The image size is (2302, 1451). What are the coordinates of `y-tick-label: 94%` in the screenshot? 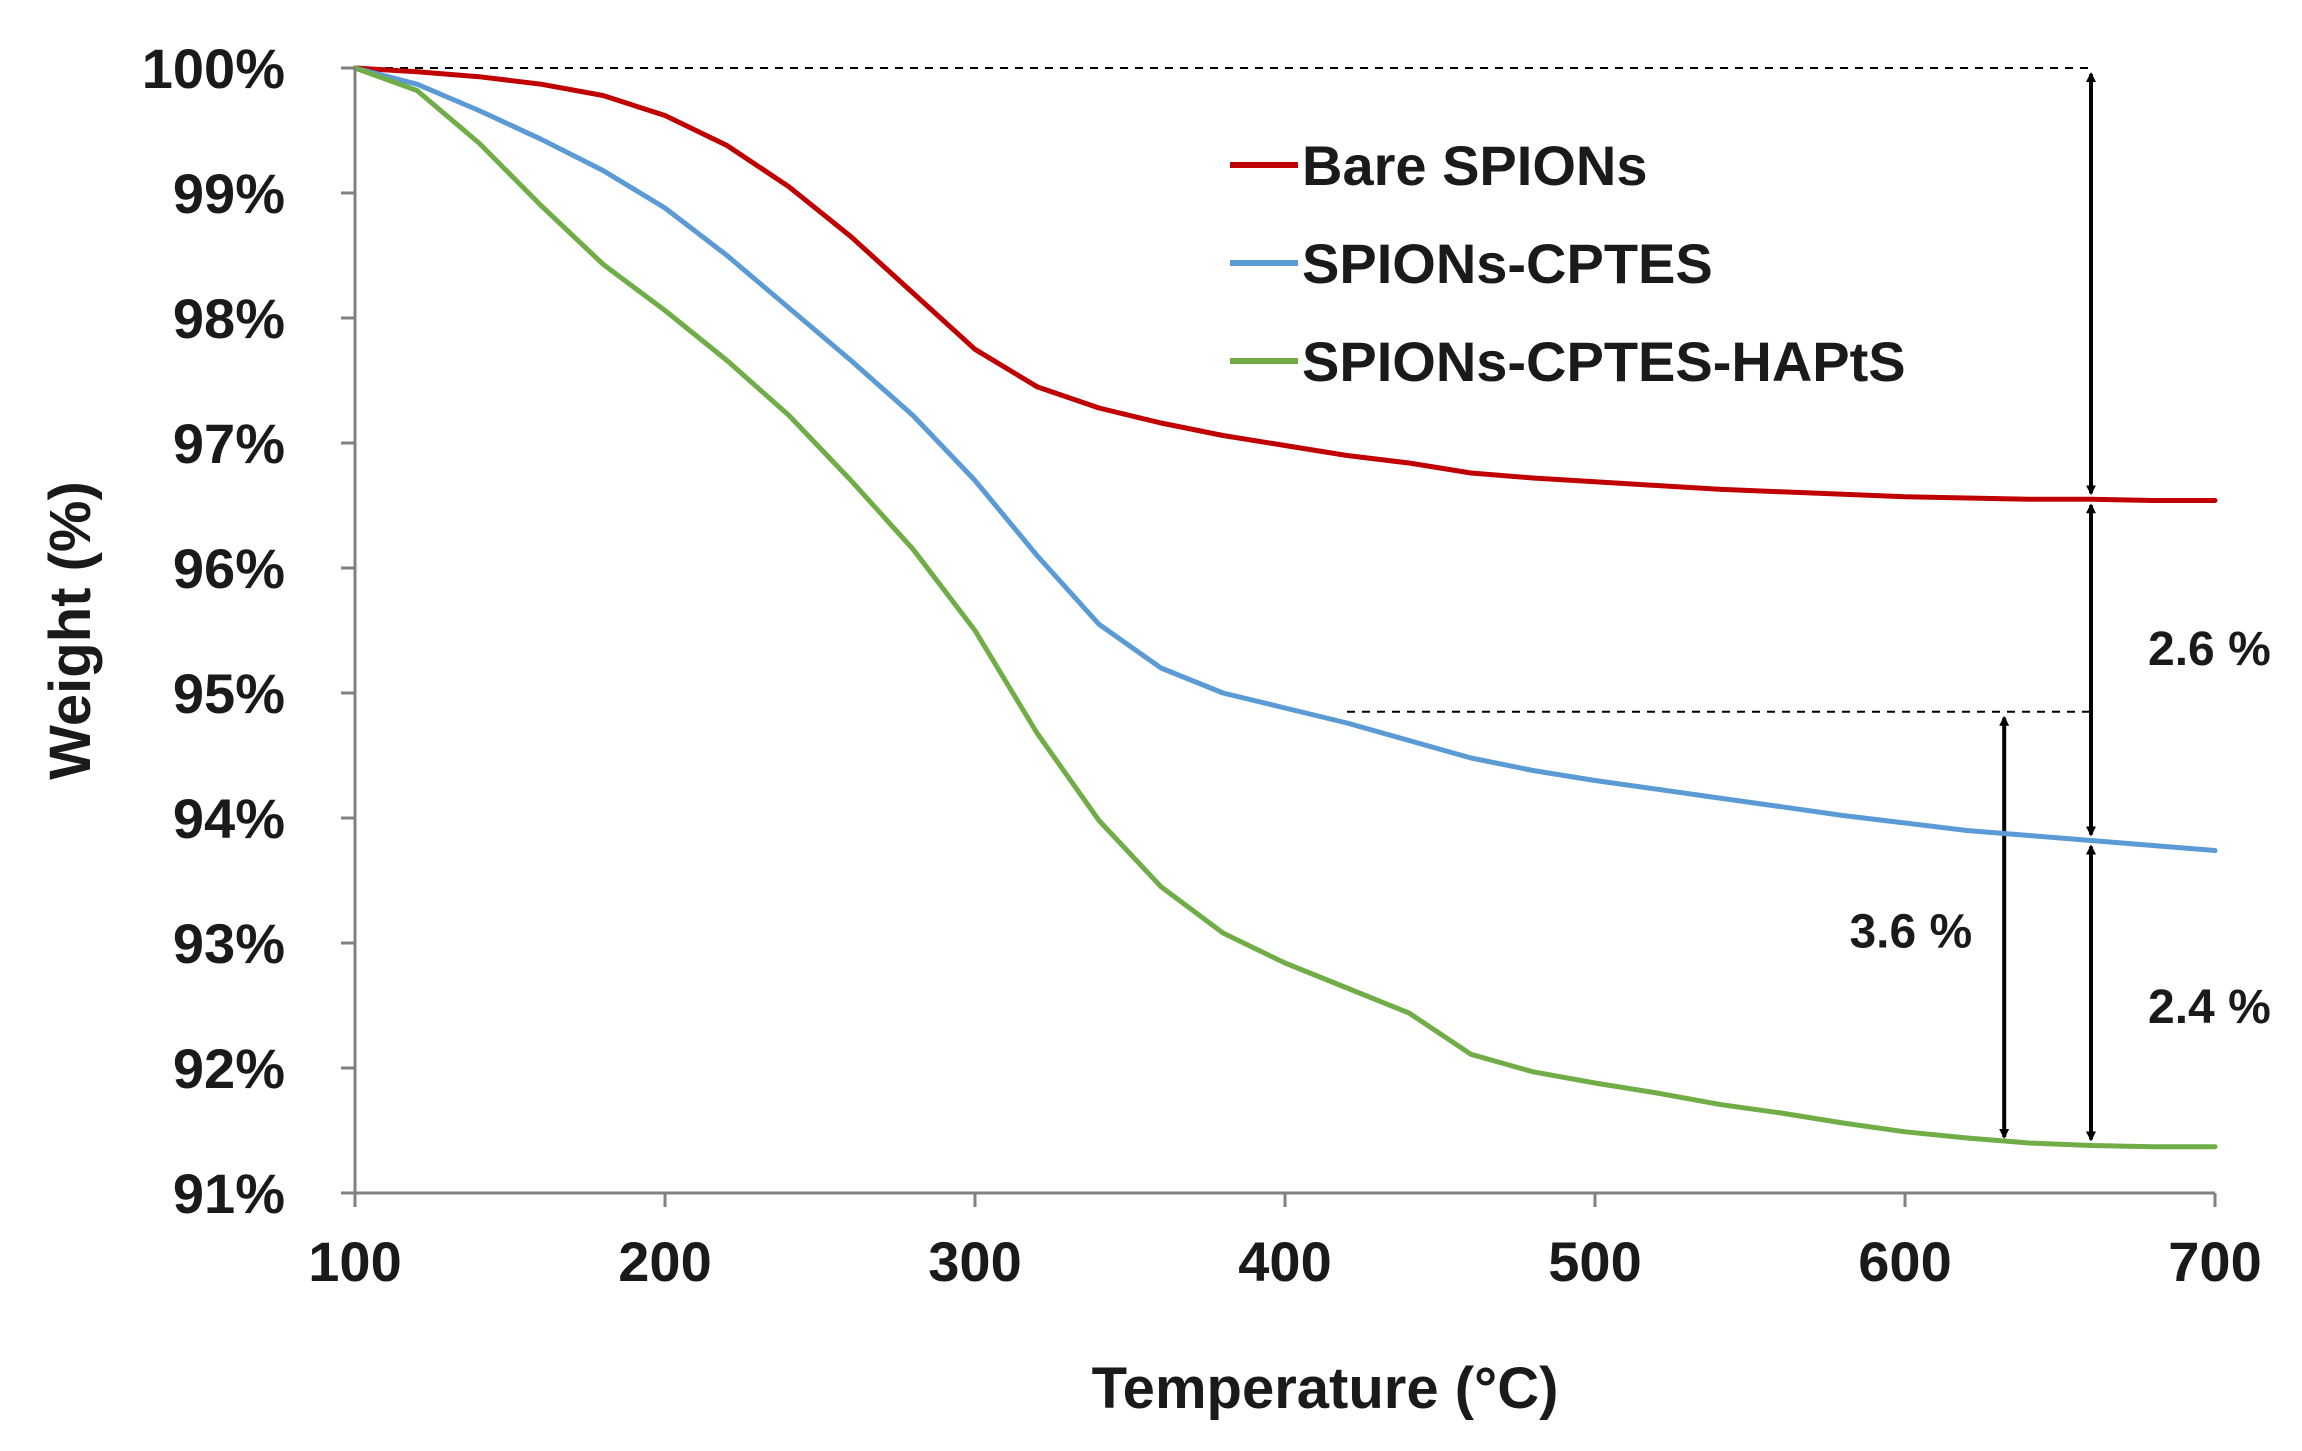 It's located at (229, 818).